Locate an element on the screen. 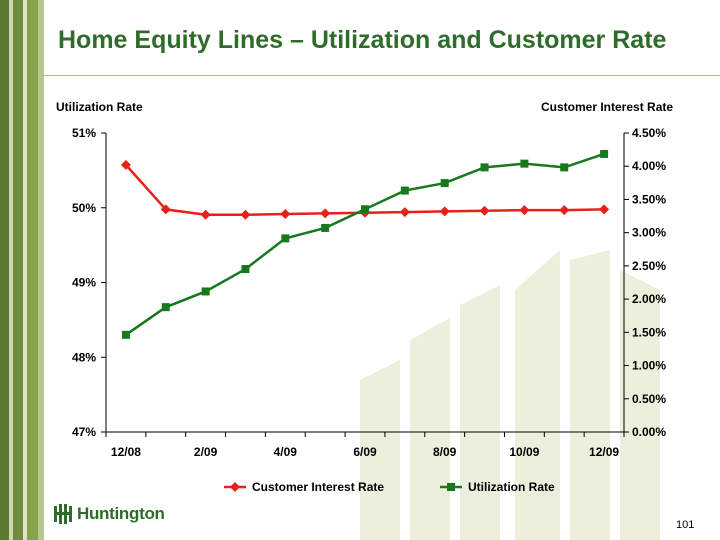  huntington-logo-icon is located at coordinates (63, 514).